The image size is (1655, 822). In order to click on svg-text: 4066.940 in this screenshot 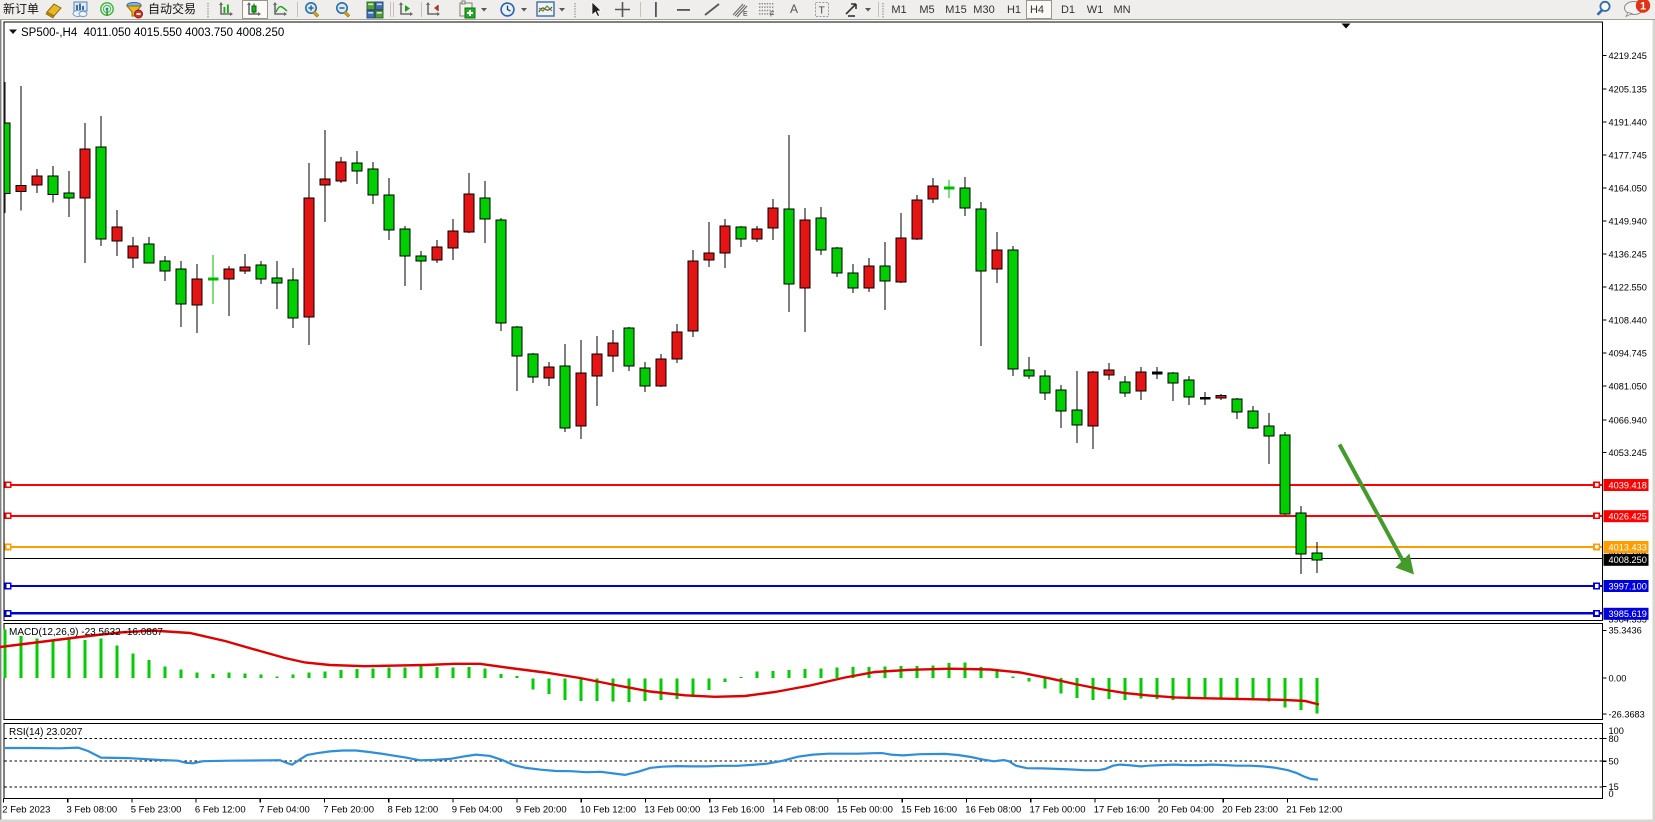, I will do `click(1628, 420)`.